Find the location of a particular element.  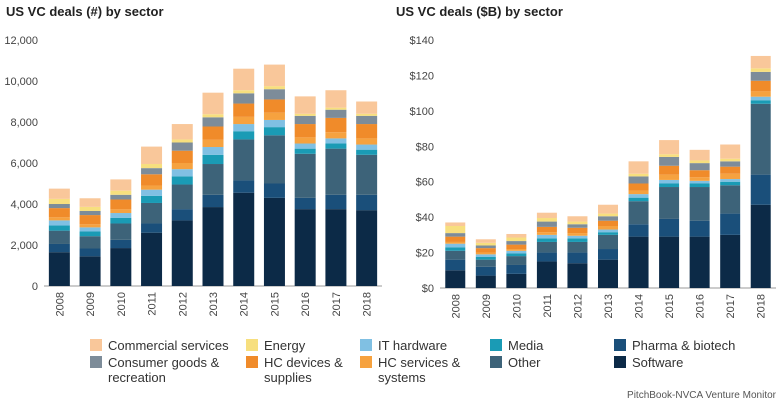

legend-label: Consumer goods & recreation is located at coordinates (164, 370).